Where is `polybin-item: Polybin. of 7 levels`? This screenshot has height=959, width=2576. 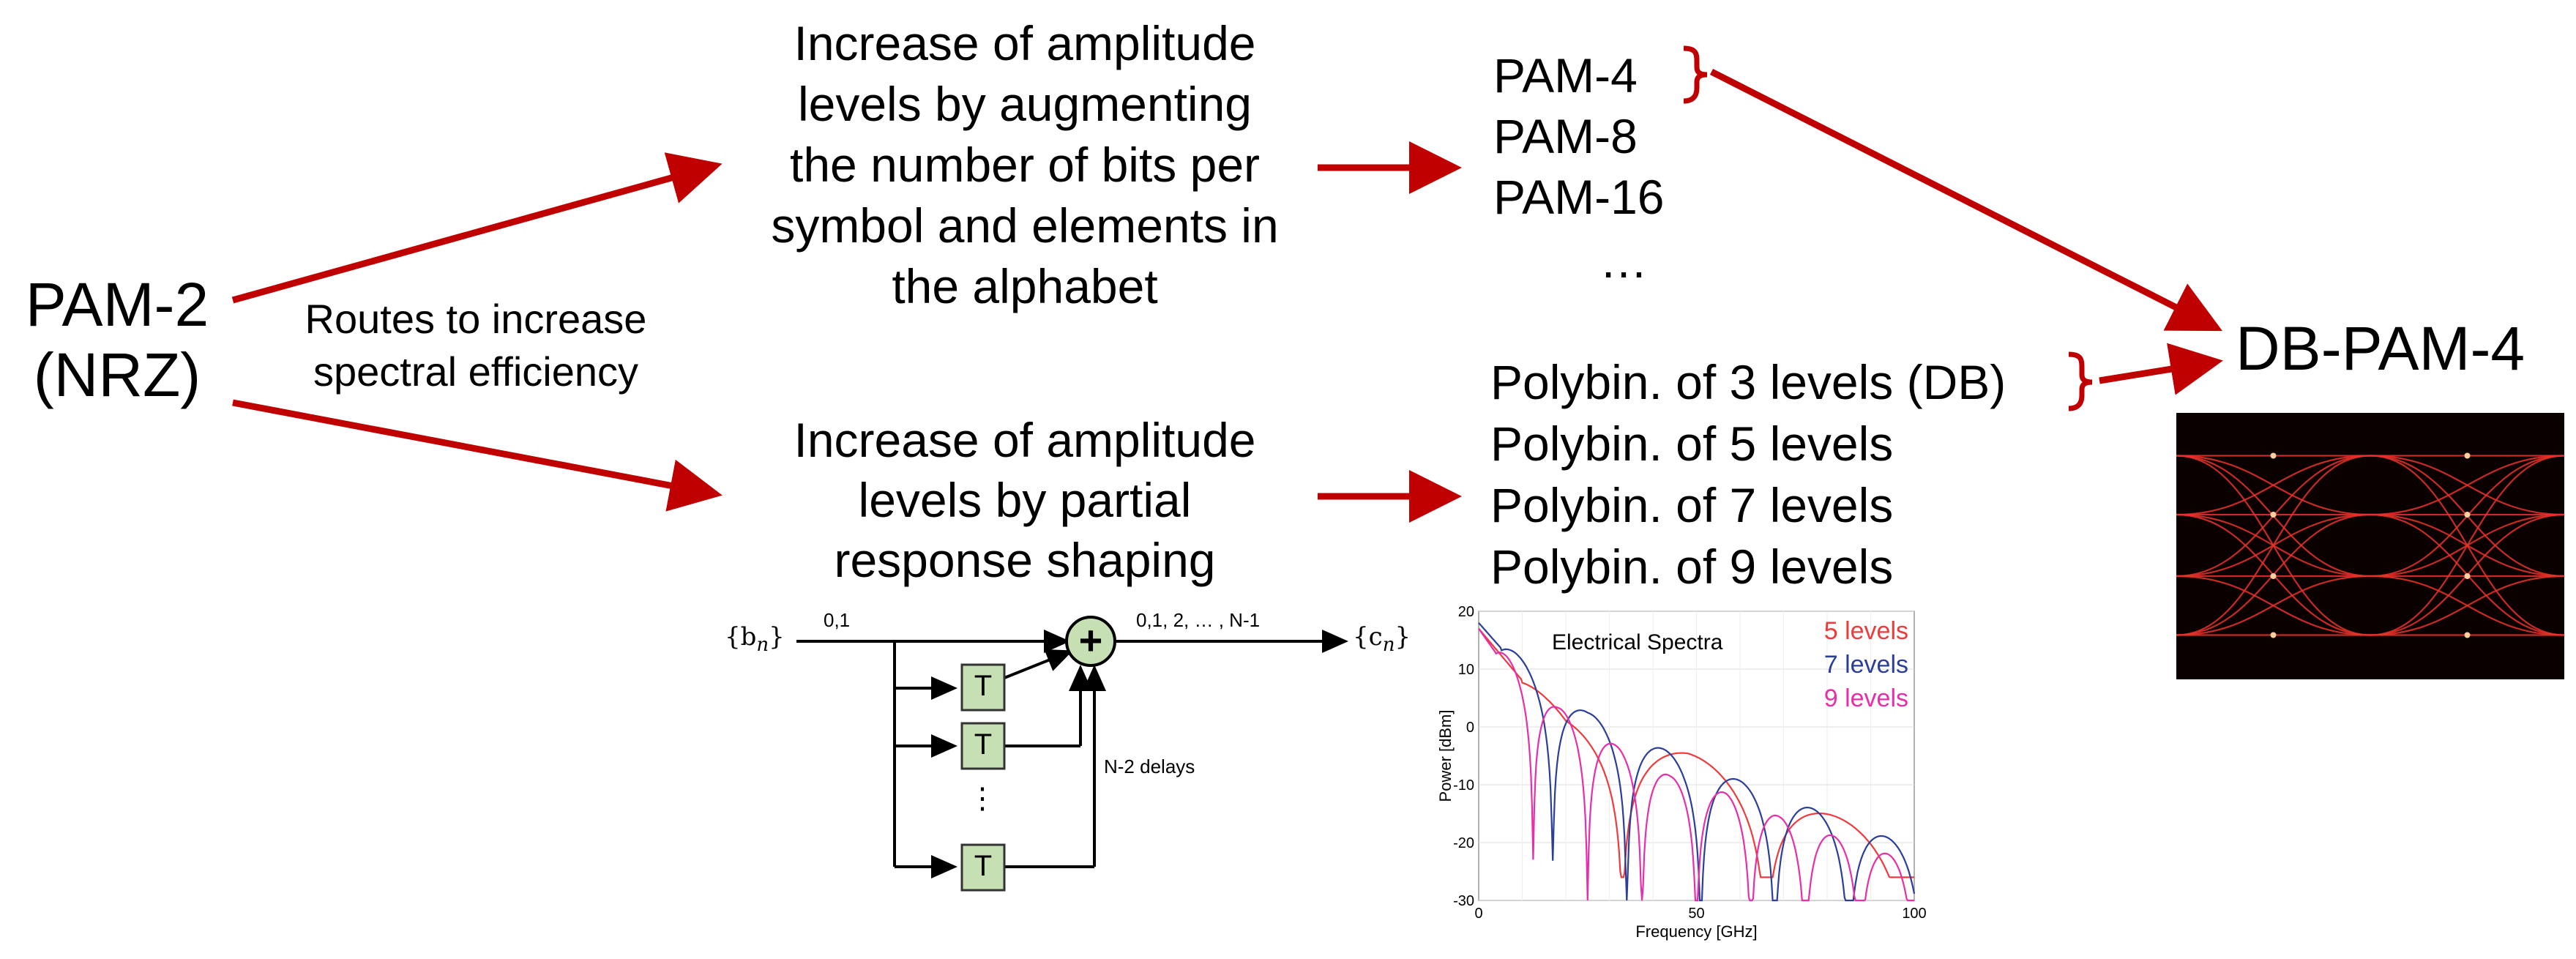
polybin-item: Polybin. of 7 levels is located at coordinates (1692, 505).